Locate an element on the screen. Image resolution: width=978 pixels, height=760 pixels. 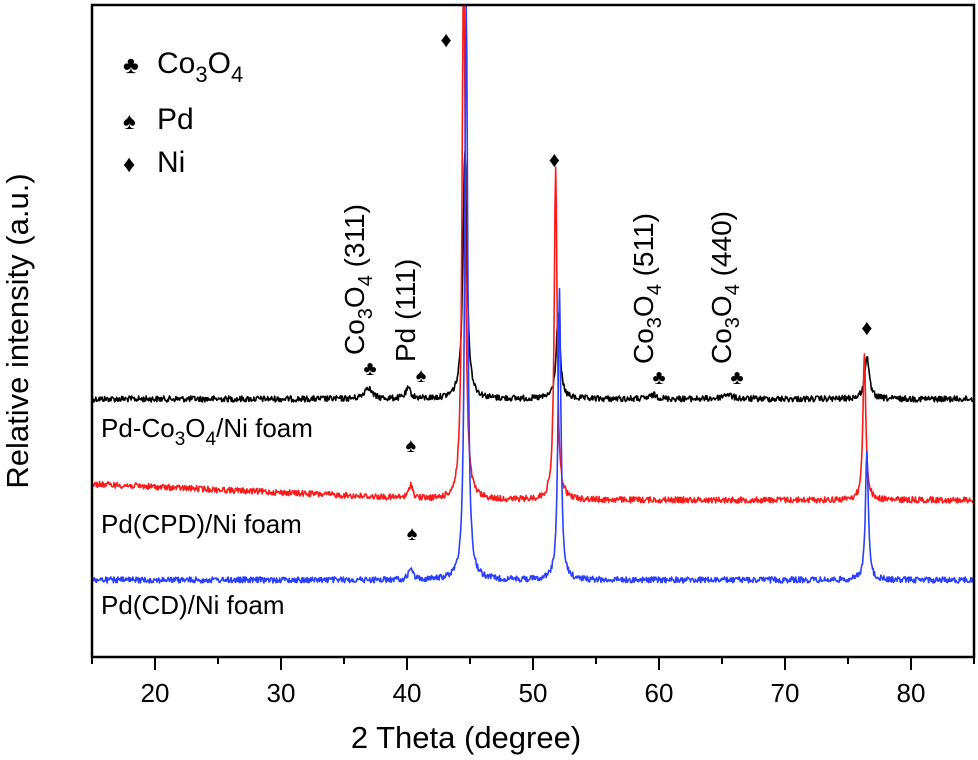
x-tick-label: 30 is located at coordinates (281, 693).